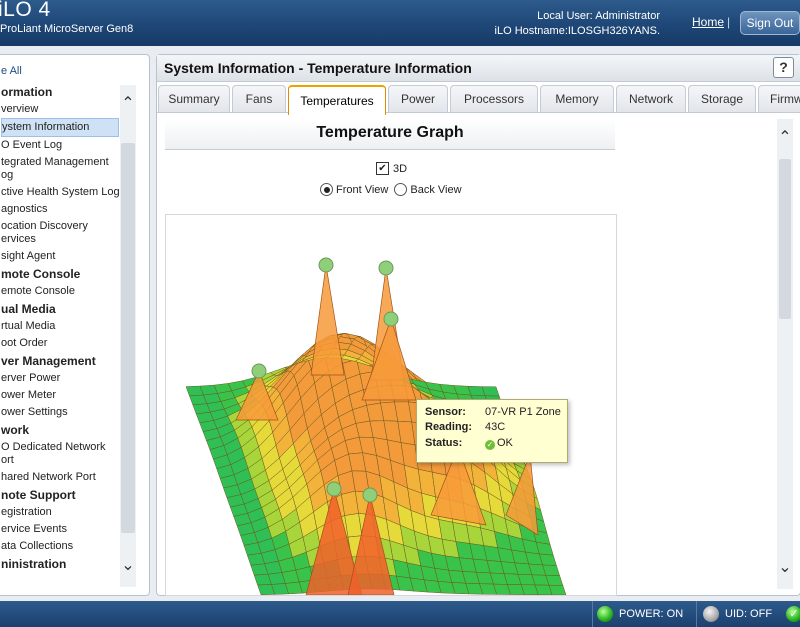  Describe the element at coordinates (28, 256) in the screenshot. I see `nav-item: sight Agent` at that location.